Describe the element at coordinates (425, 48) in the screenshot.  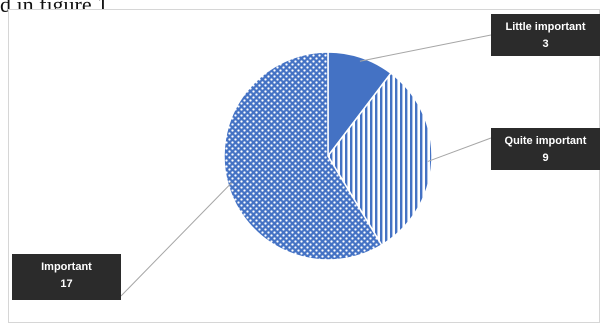
I see `leader-line-little-important` at that location.